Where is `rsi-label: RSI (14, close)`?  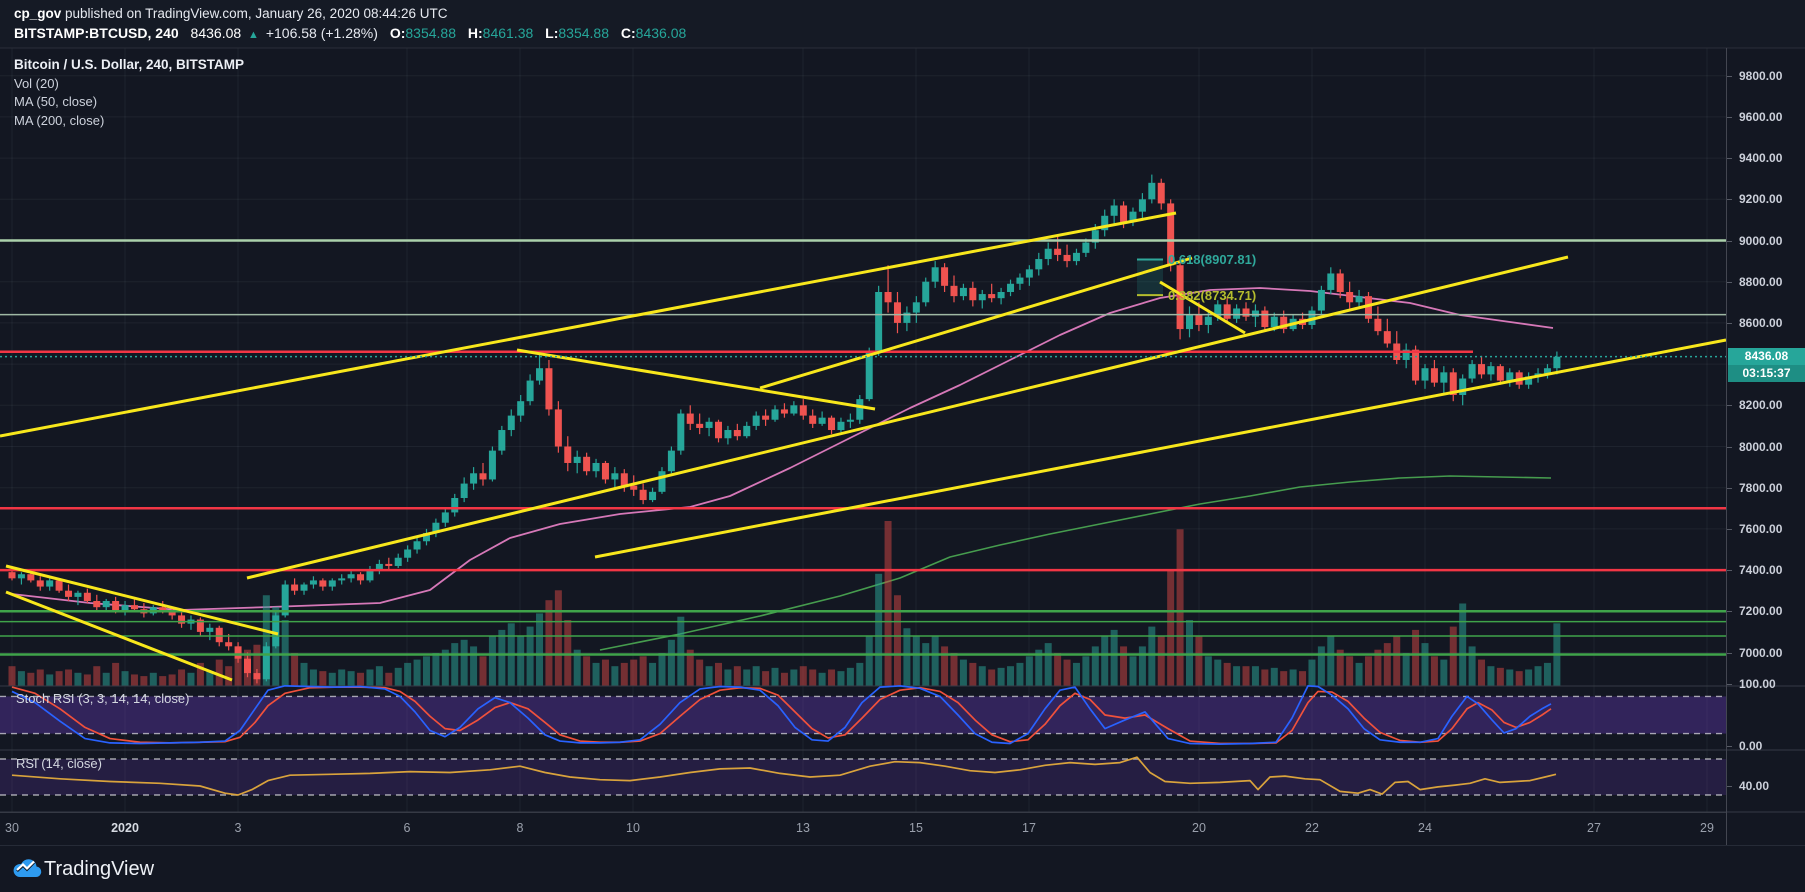
rsi-label: RSI (14, close) is located at coordinates (59, 763).